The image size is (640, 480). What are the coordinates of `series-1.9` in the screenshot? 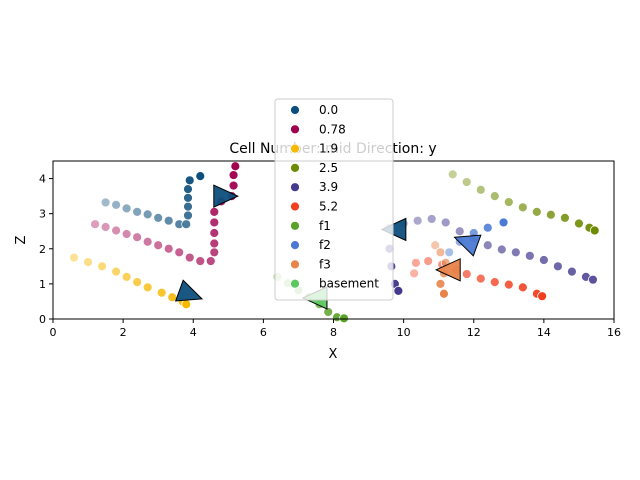 It's located at (130, 281).